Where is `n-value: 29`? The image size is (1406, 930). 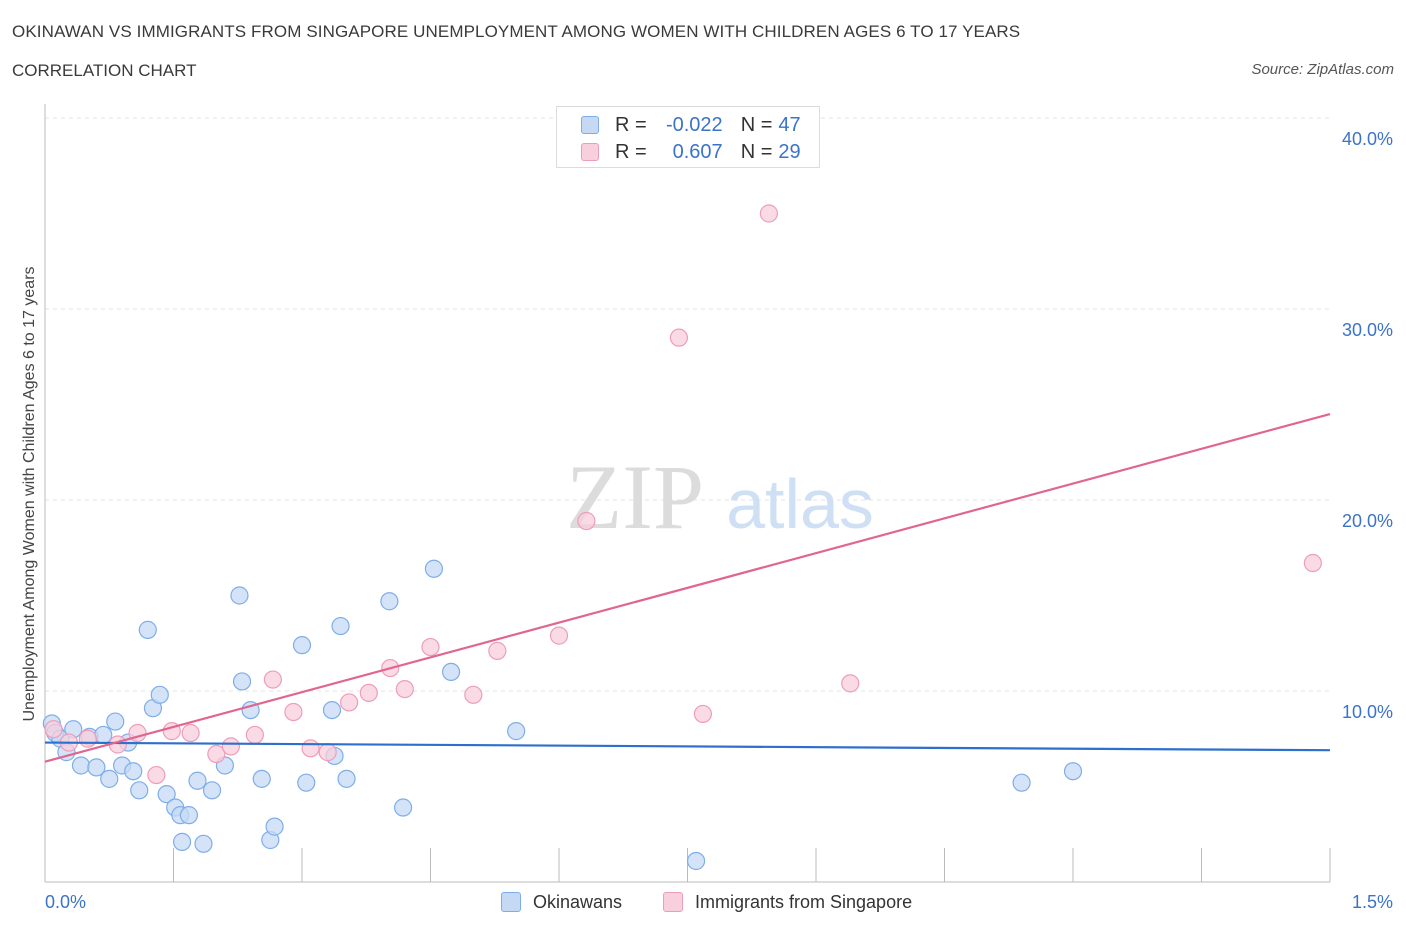 n-value: 29 is located at coordinates (789, 151).